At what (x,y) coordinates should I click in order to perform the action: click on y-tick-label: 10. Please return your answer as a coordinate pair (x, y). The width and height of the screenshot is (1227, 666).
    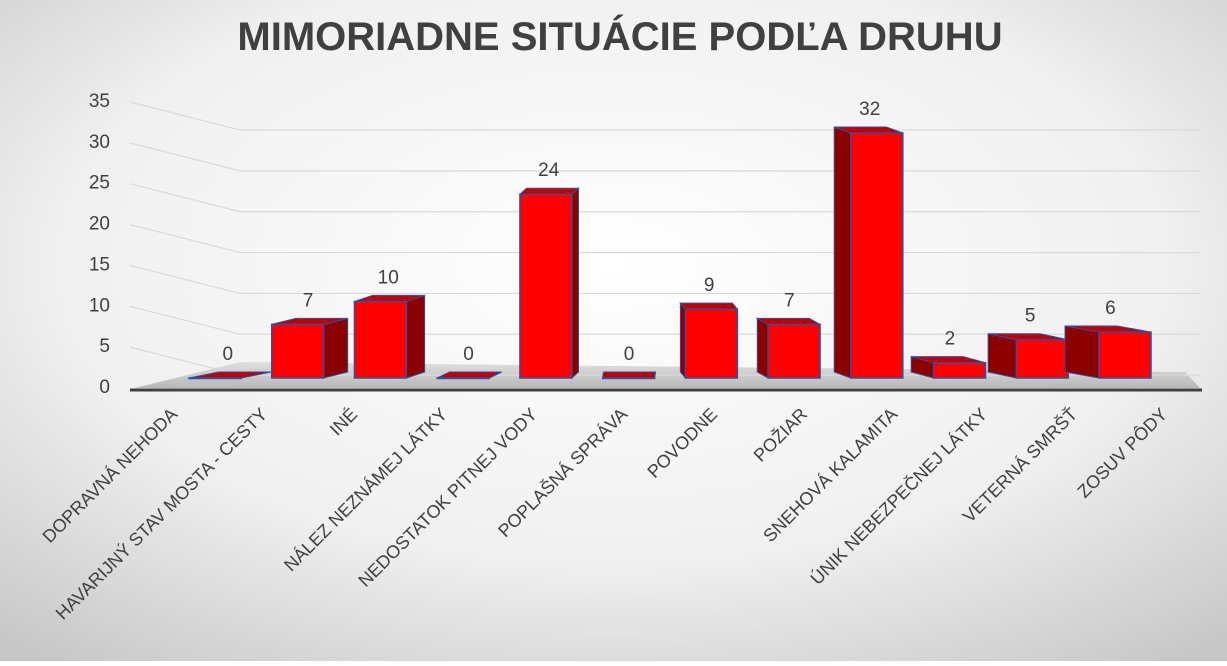
    Looking at the image, I should click on (99, 305).